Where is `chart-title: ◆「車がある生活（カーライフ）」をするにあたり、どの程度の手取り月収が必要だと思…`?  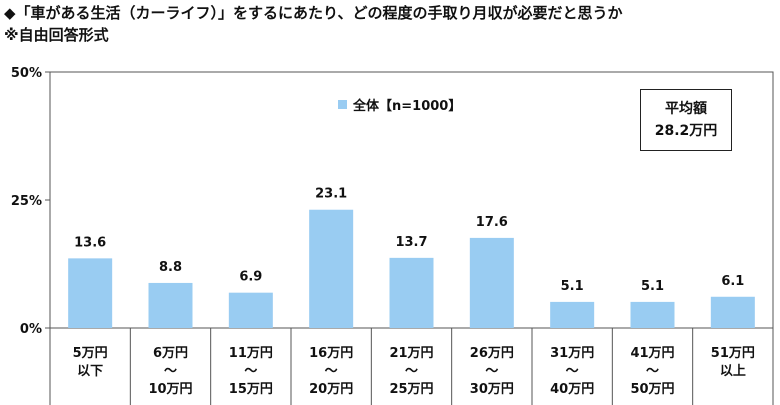
chart-title: ◆「車がある生活（カーライフ）」をするにあたり、どの程度の手取り月収が必要だと思… is located at coordinates (313, 24).